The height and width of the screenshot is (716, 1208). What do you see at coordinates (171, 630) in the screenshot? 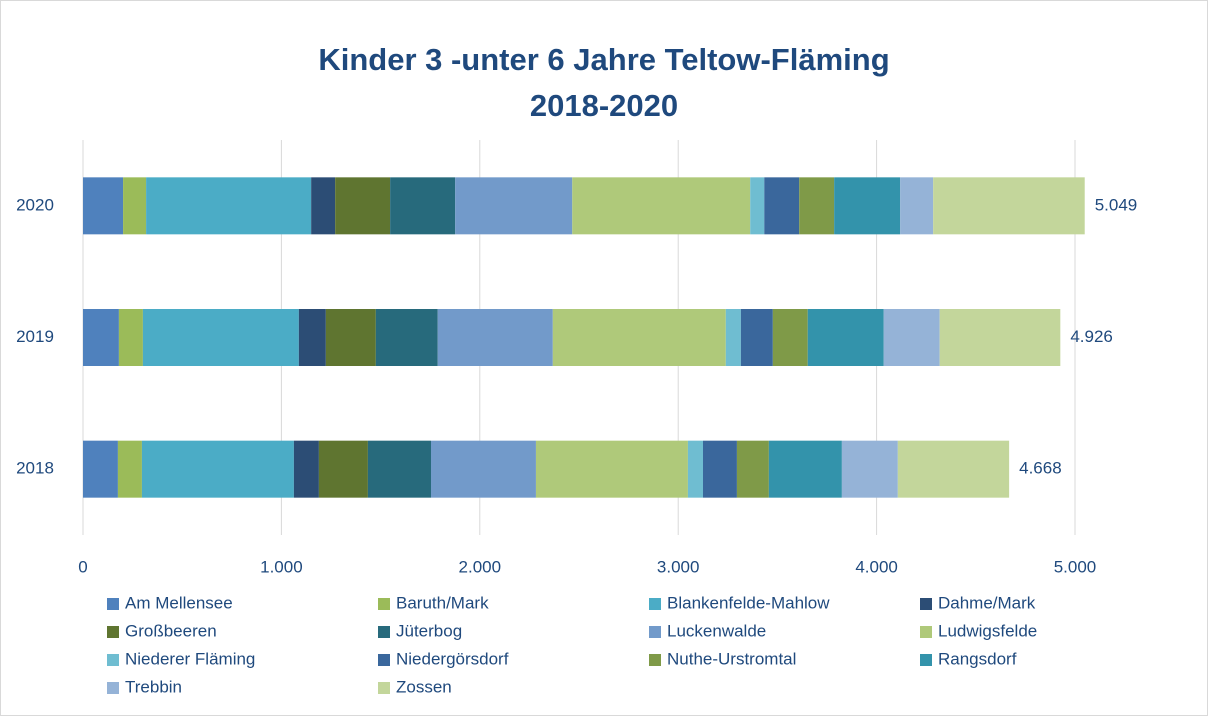
I see `legend-label: Großbeeren` at bounding box center [171, 630].